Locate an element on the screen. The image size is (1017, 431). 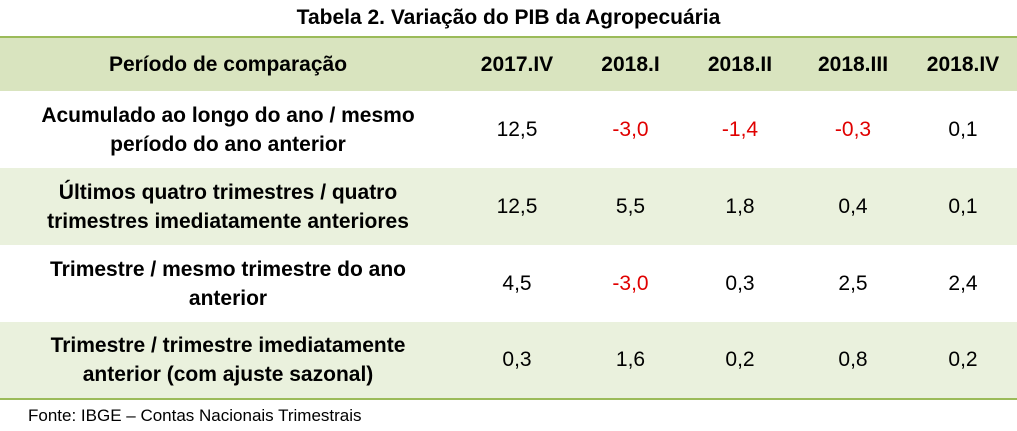
title-divider is located at coordinates (508, 37).